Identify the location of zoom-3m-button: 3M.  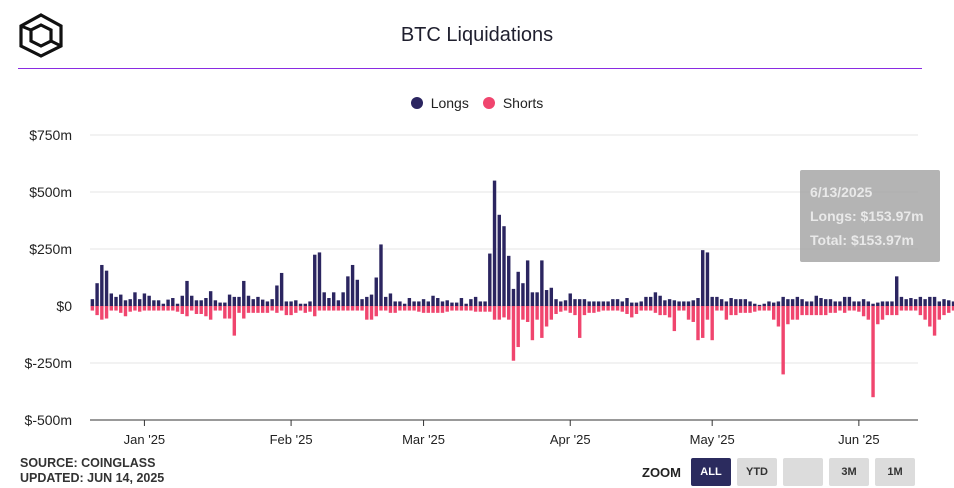
(849, 472).